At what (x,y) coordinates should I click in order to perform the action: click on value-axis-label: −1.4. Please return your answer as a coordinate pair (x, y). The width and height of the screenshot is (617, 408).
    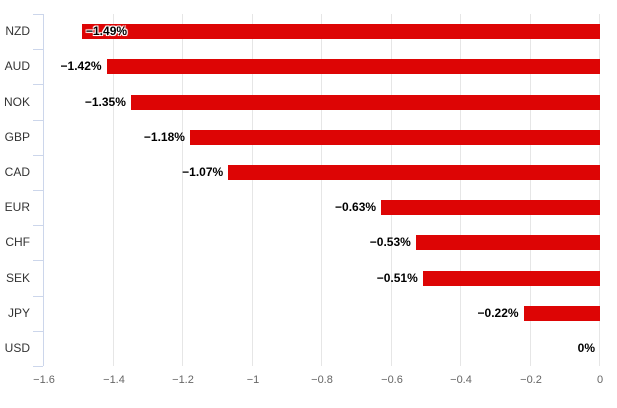
    Looking at the image, I should click on (114, 380).